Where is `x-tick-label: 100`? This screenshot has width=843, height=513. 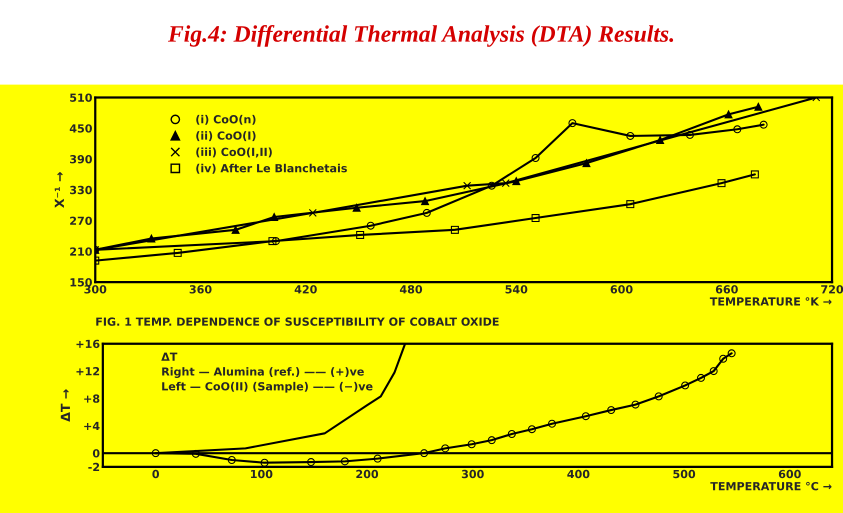
x-tick-label: 100 is located at coordinates (261, 474).